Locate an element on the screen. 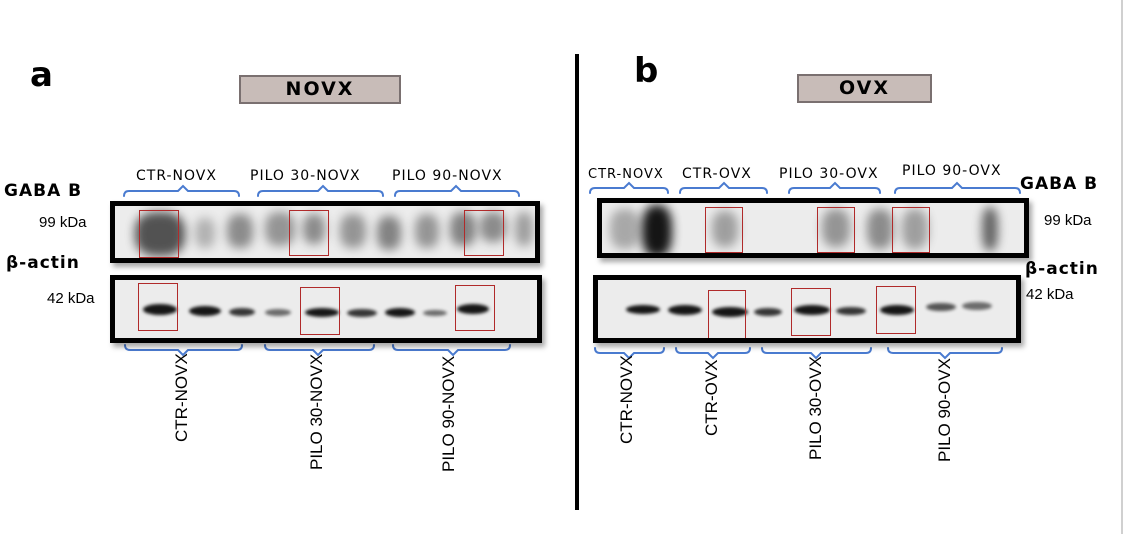 This screenshot has height=534, width=1123. panel-b-gaba-kda: 99 kDa is located at coordinates (1068, 220).